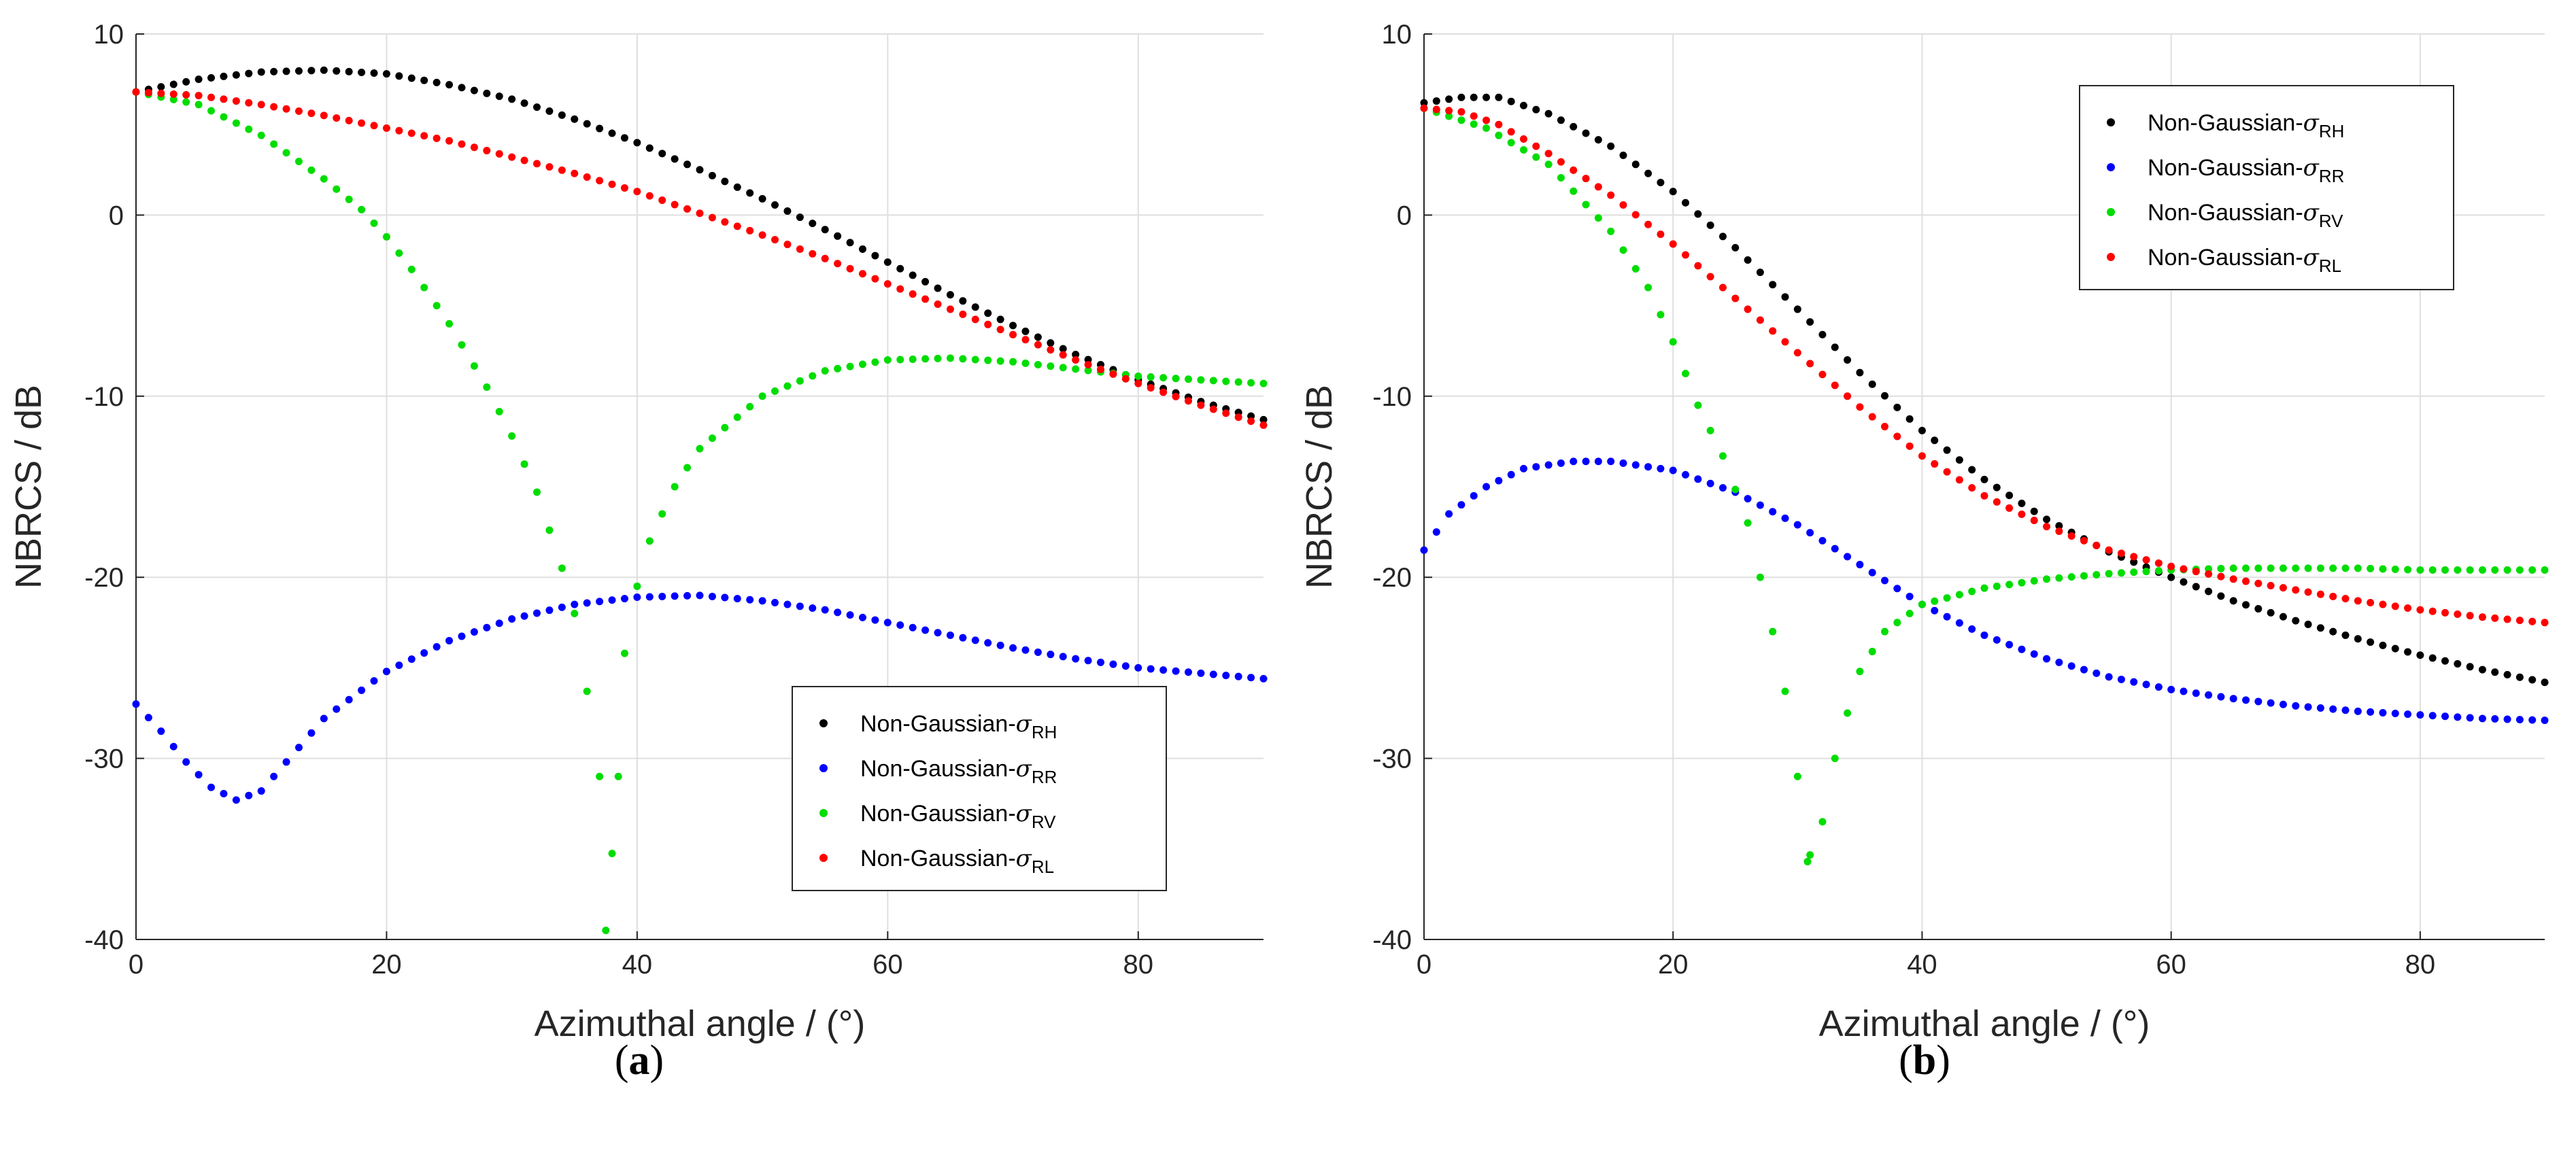 Image resolution: width=2576 pixels, height=1157 pixels. I want to click on x-tick-label: 60, so click(2171, 965).